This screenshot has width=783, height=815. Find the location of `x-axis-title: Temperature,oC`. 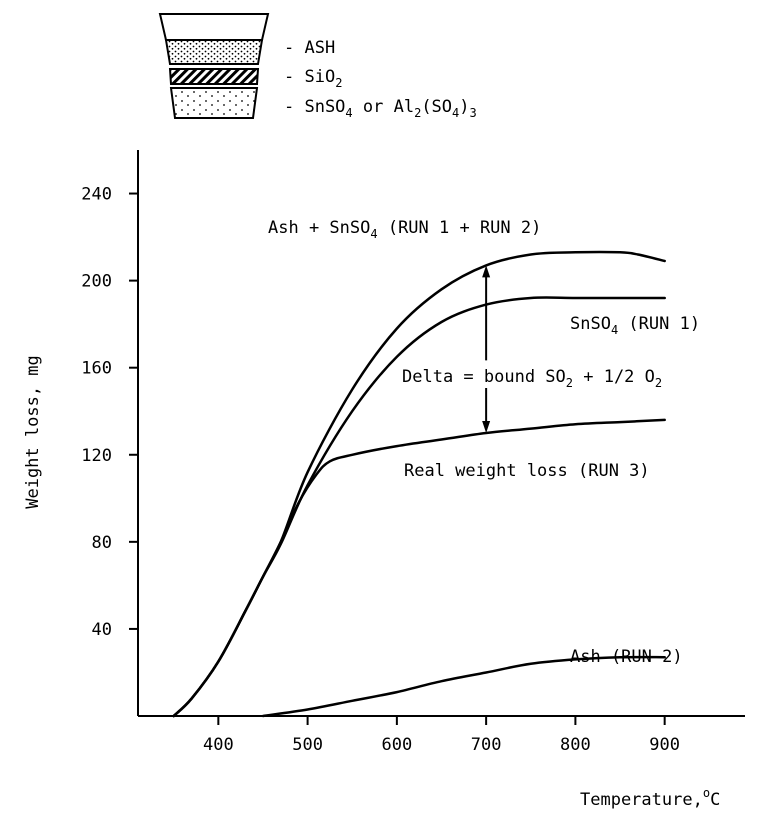

x-axis-title: Temperature,oC is located at coordinates (650, 798).